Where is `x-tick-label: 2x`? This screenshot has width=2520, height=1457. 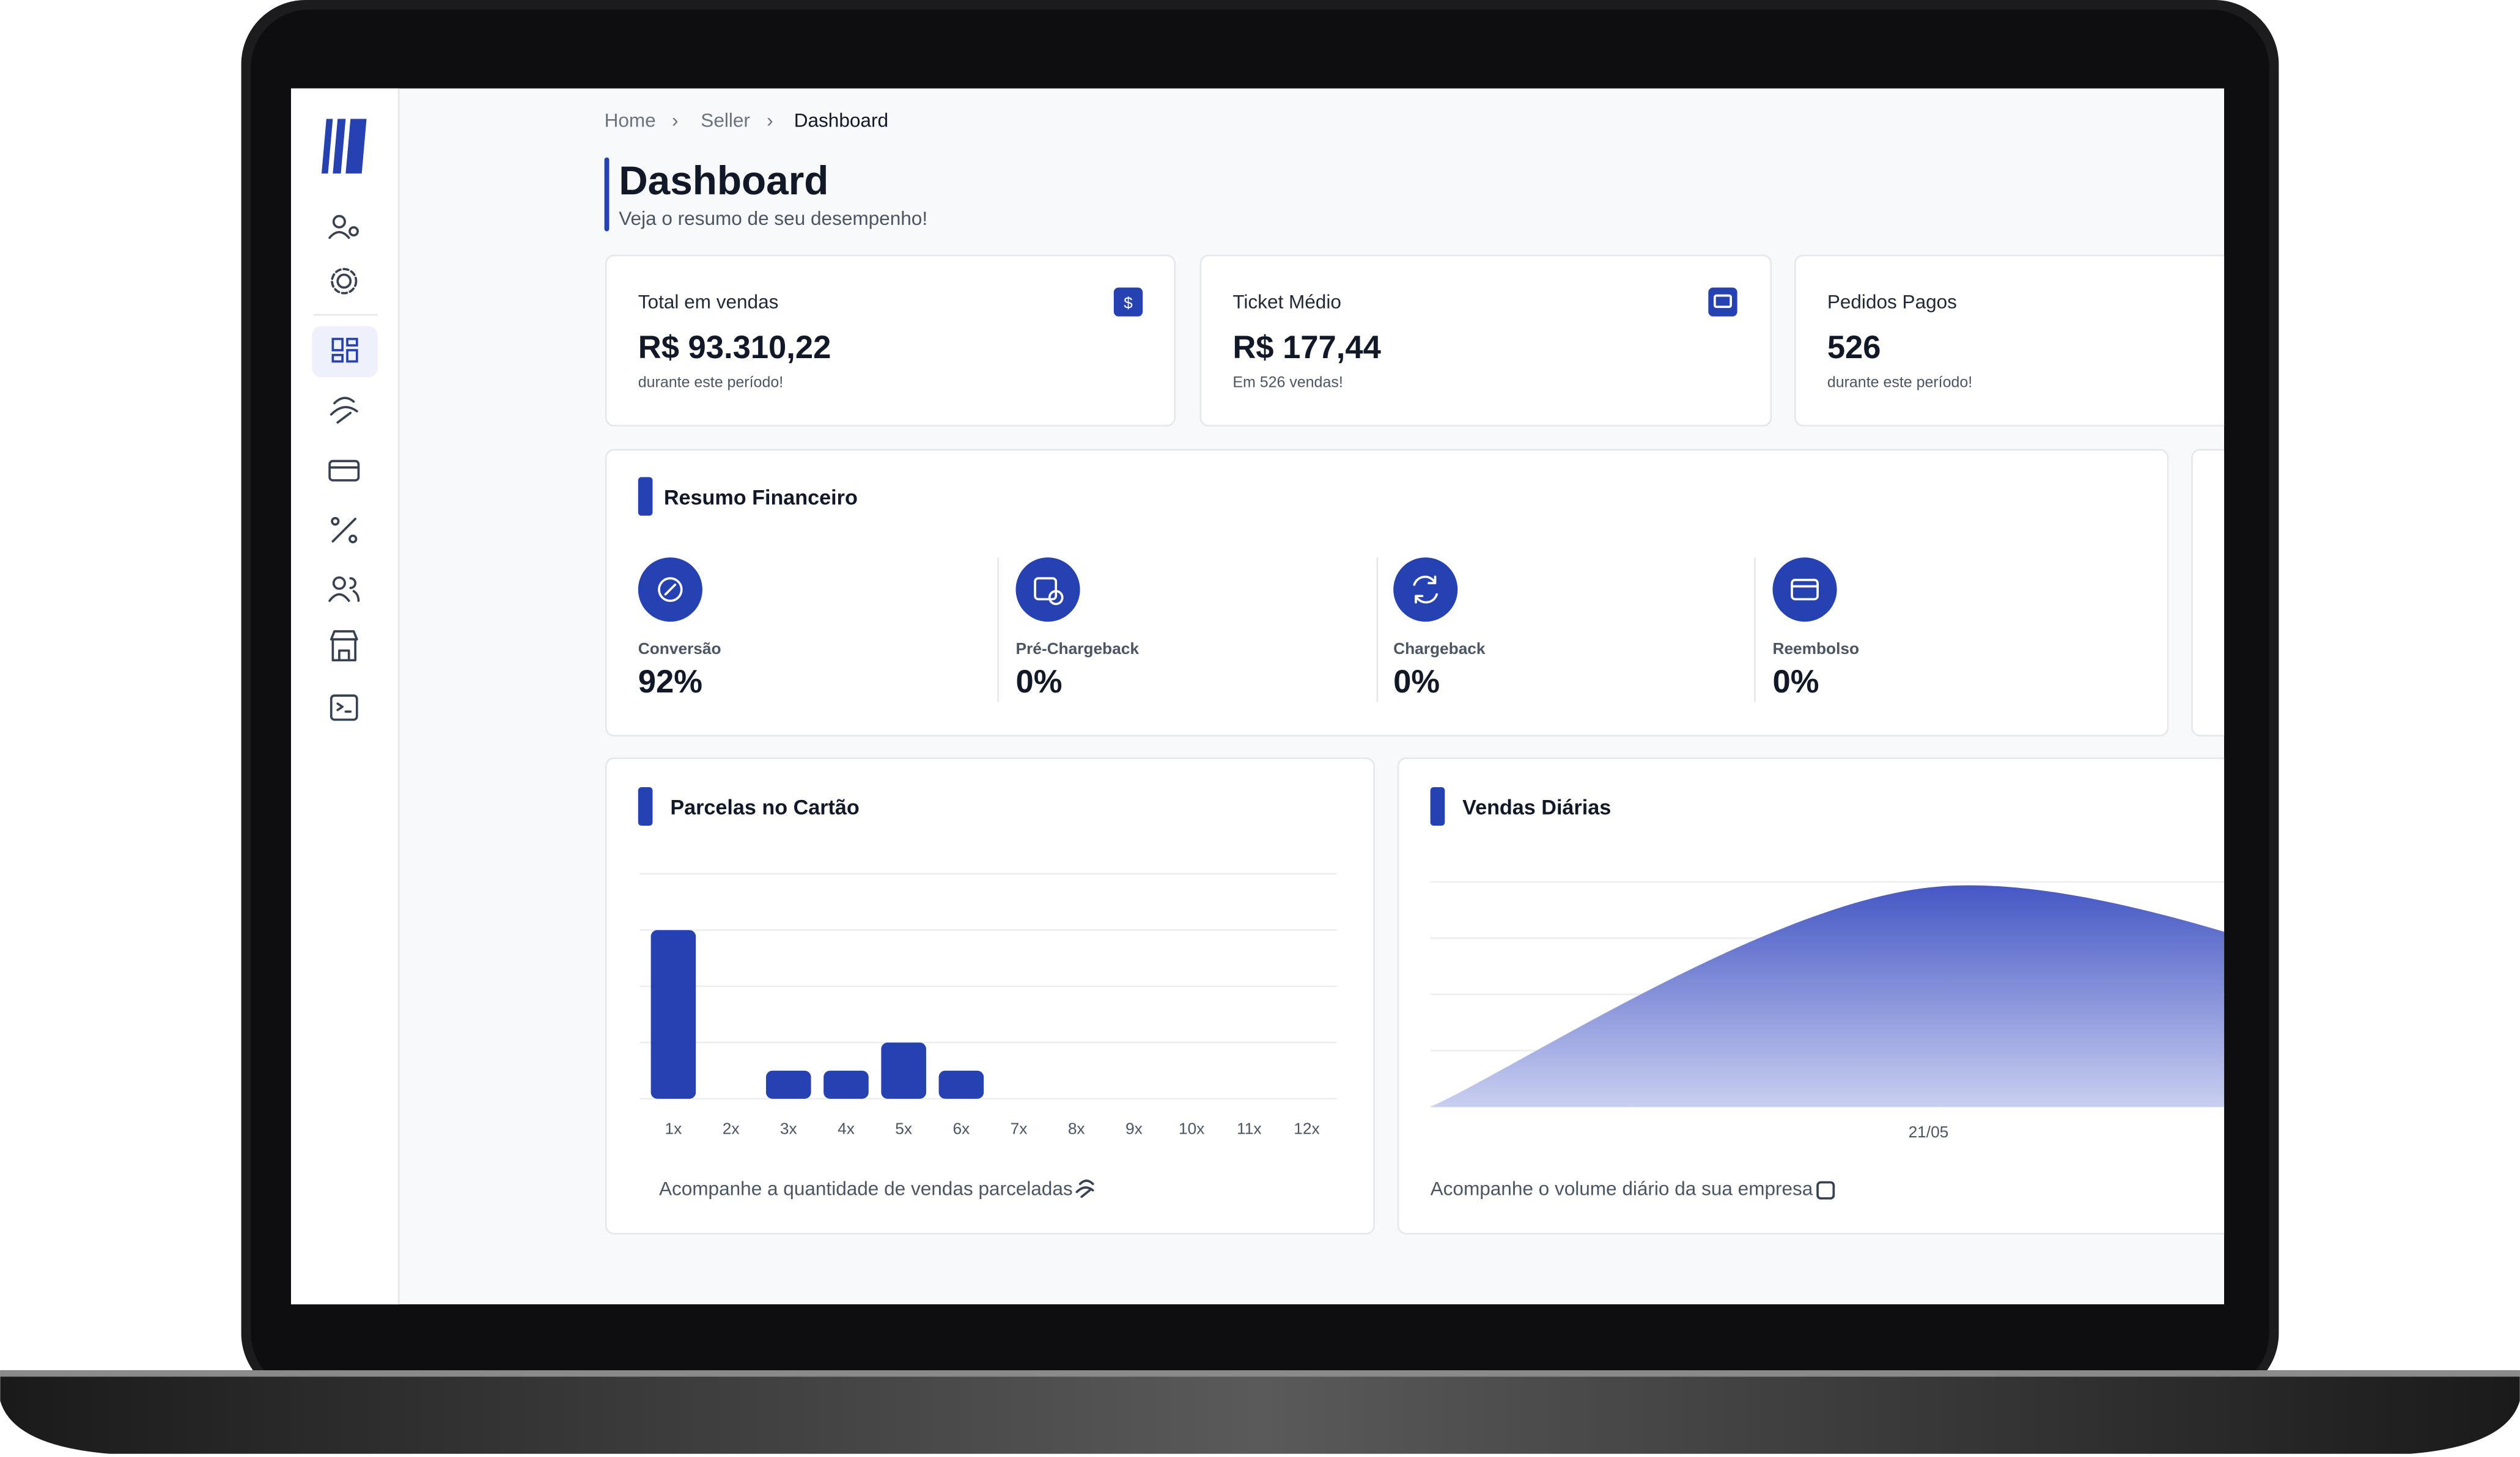 x-tick-label: 2x is located at coordinates (731, 1129).